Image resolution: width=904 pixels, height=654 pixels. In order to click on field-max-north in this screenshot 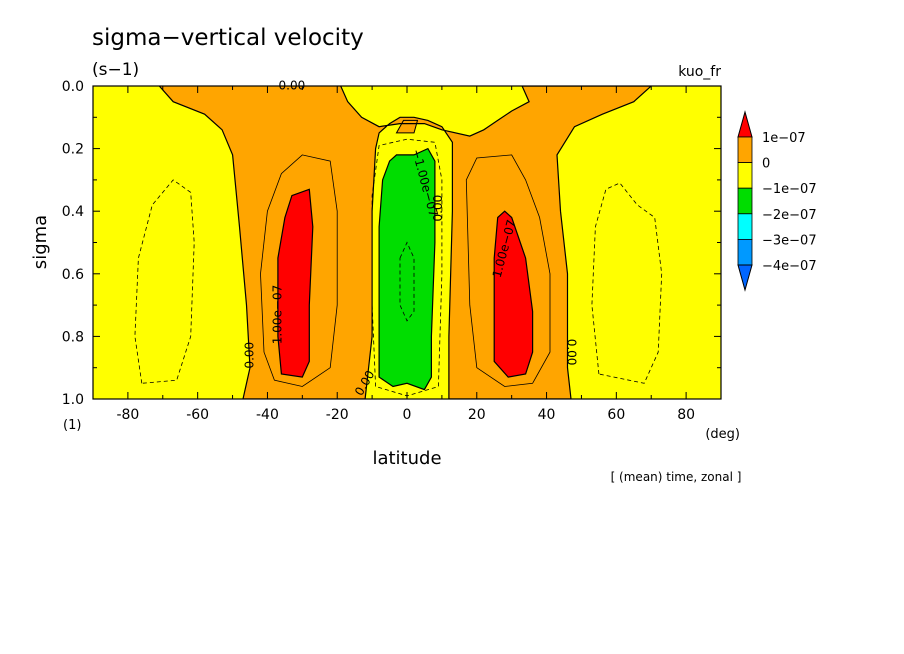, I will do `click(513, 294)`.